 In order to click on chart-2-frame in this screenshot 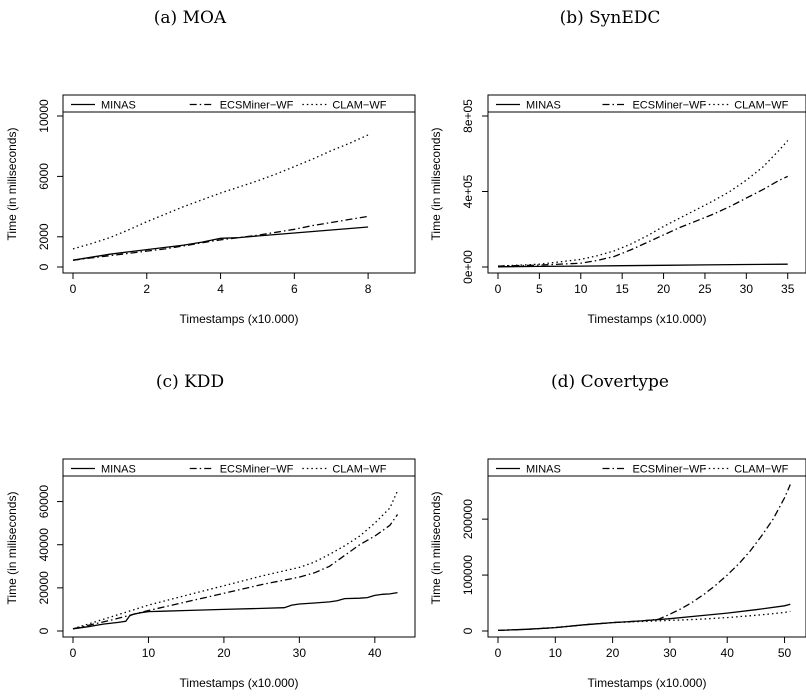, I will do `click(239, 548)`.